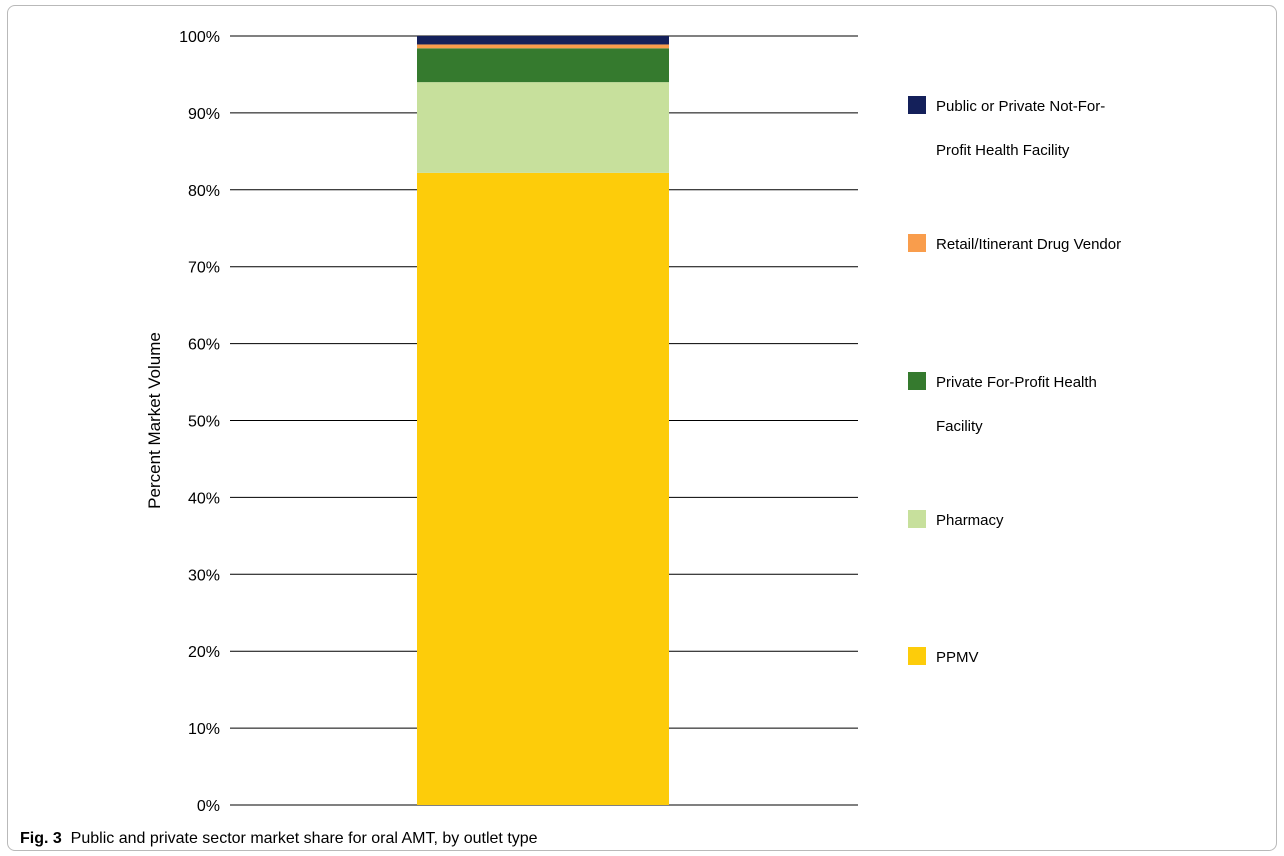 The image size is (1284, 856). What do you see at coordinates (959, 426) in the screenshot?
I see `legend-label: Facility` at bounding box center [959, 426].